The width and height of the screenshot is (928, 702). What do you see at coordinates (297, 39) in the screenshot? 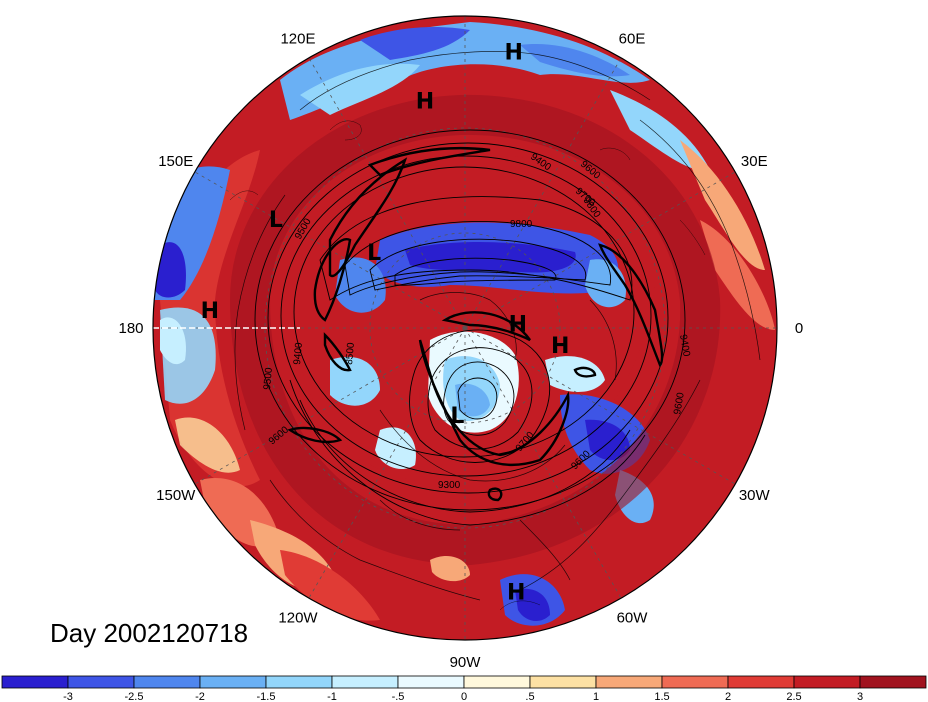
I see `longitude-label: 120E` at bounding box center [297, 39].